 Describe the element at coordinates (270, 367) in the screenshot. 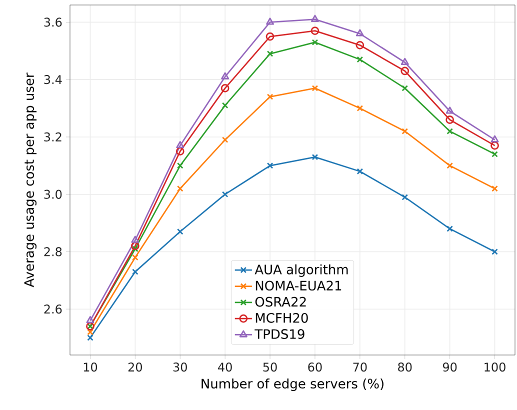

I see `x-tick-label: 50` at that location.